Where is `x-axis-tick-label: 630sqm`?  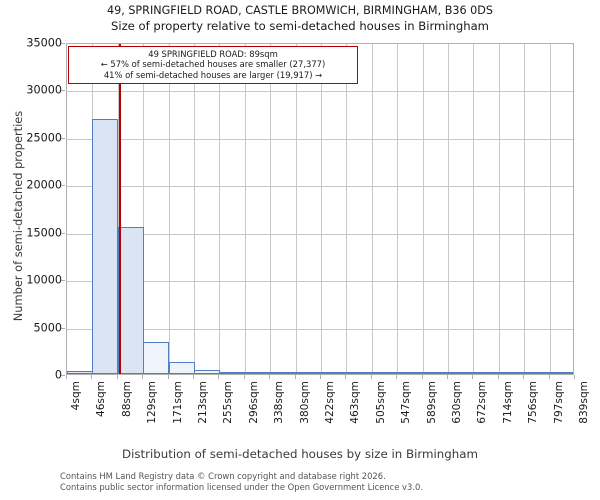
x-axis-tick-label: 630sqm is located at coordinates (457, 402).